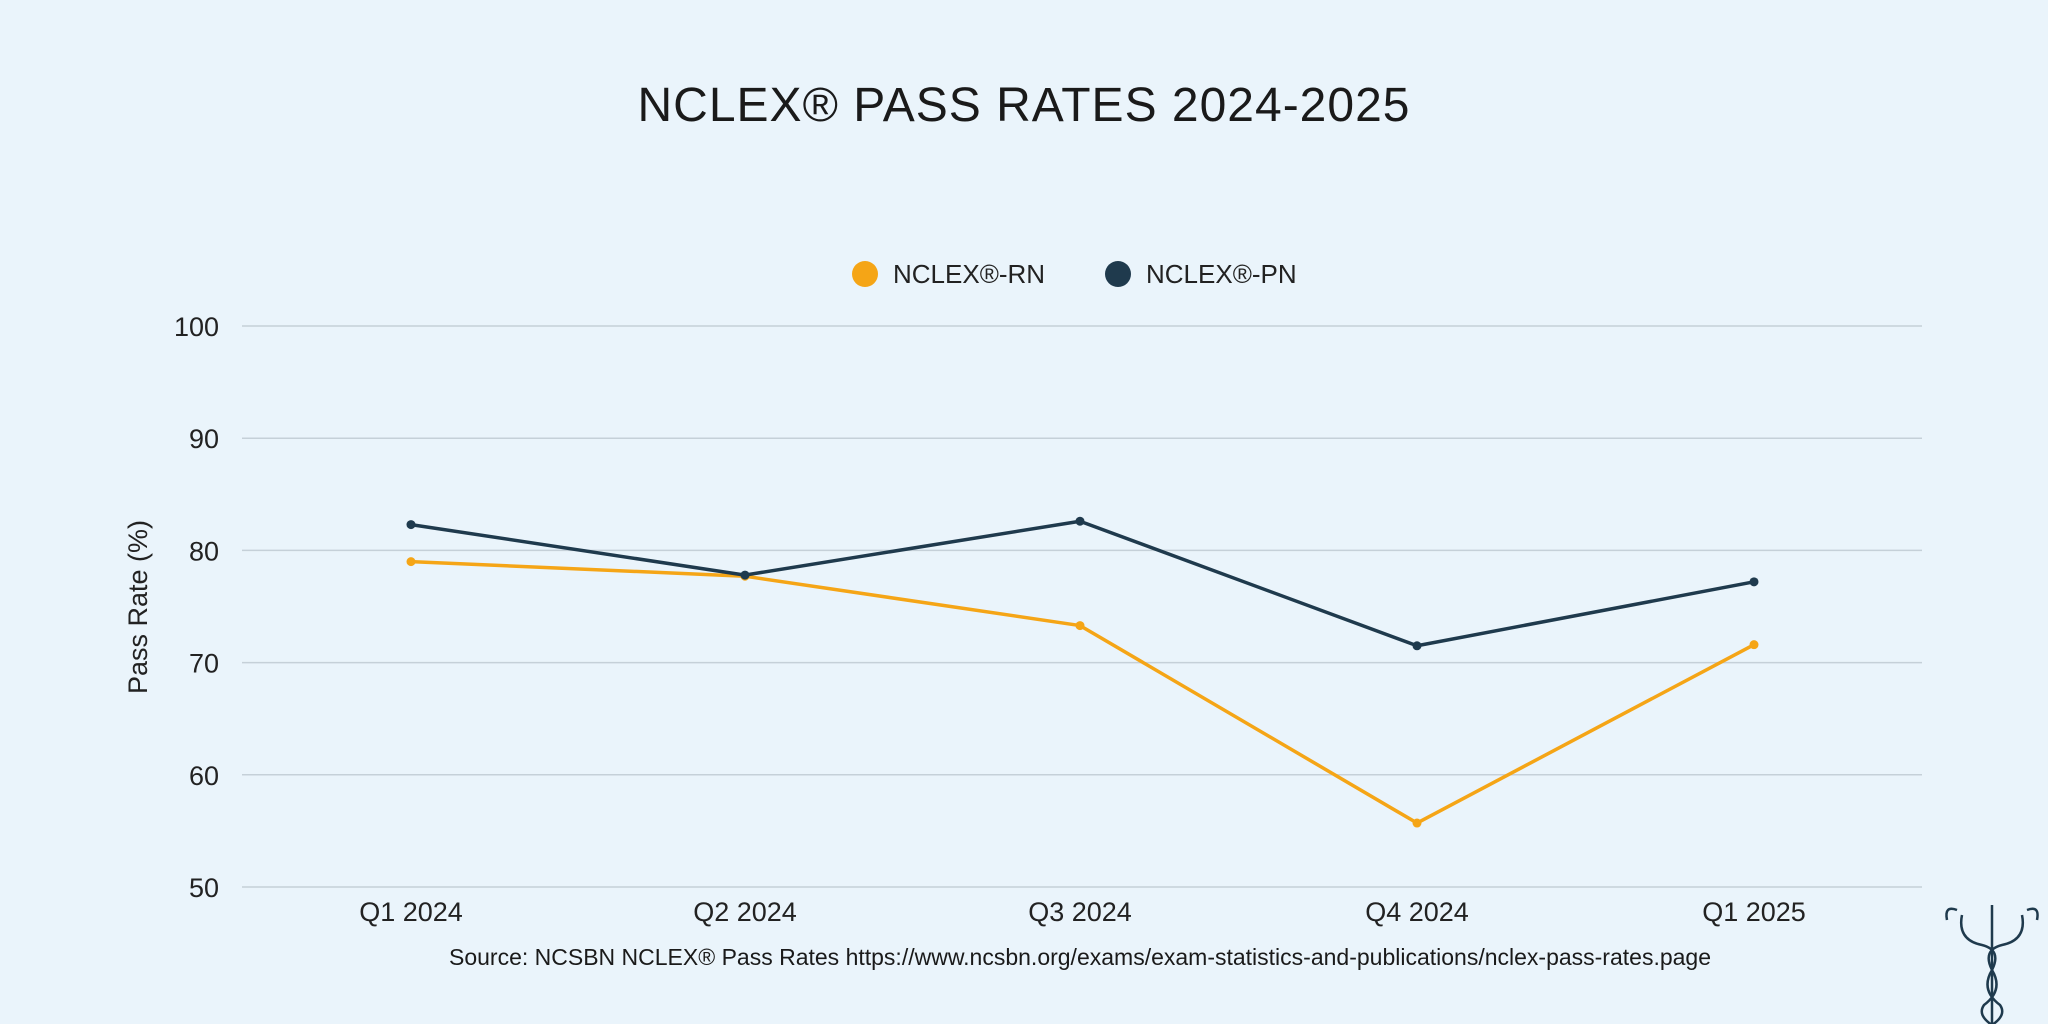  What do you see at coordinates (1992, 964) in the screenshot?
I see `caduceus-stethoscope-icon` at bounding box center [1992, 964].